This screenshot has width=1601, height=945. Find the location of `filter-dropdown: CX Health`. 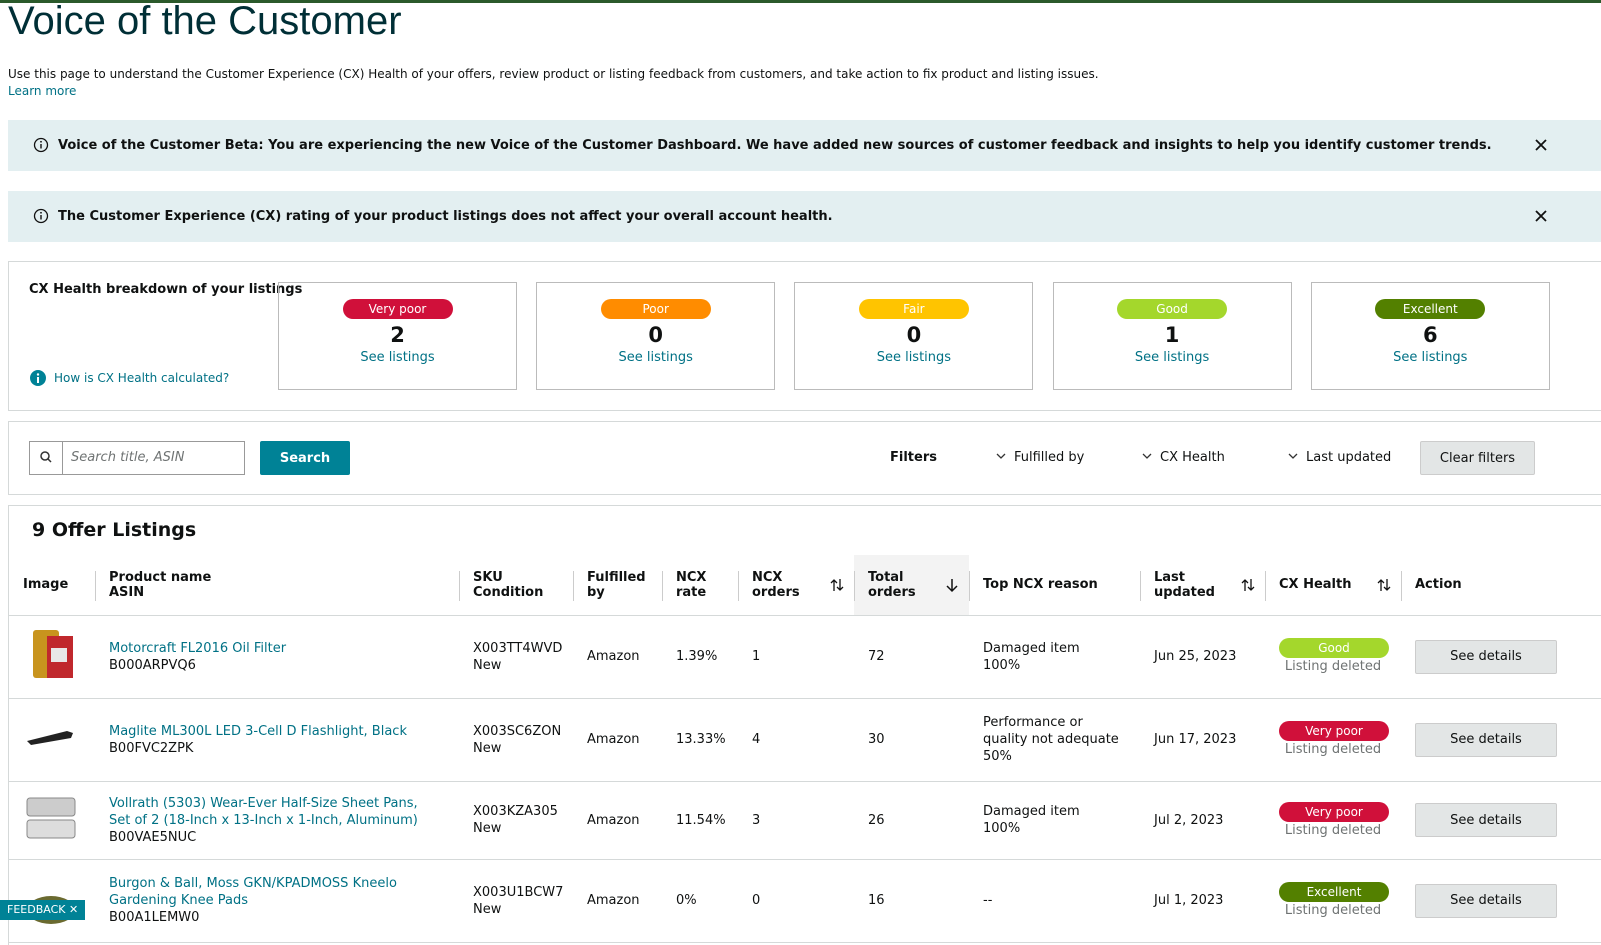

filter-dropdown: CX Health is located at coordinates (1182, 457).